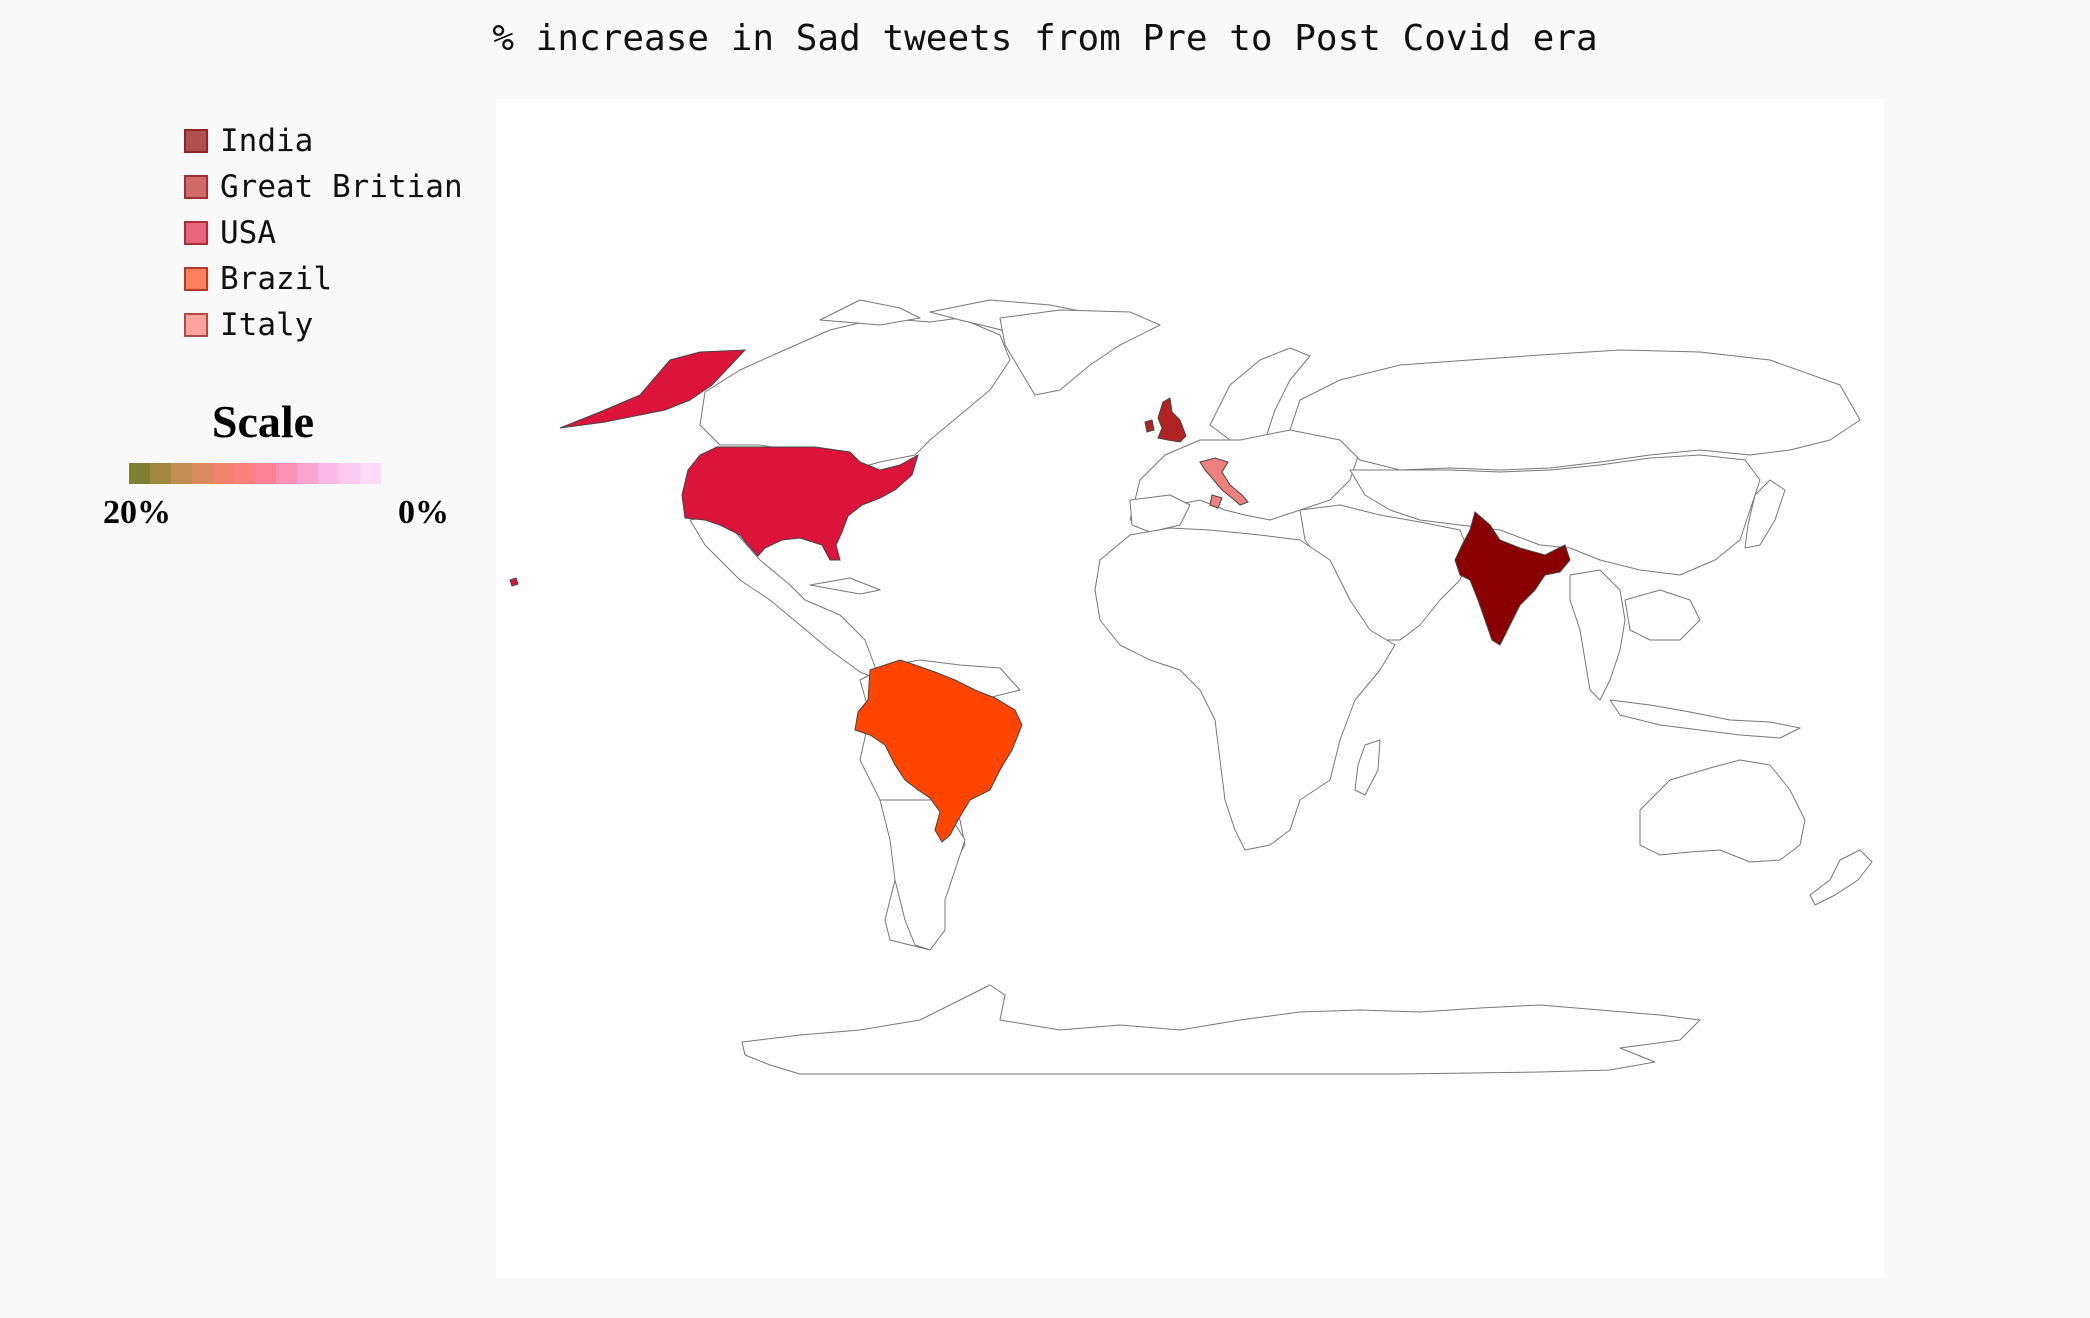 Image resolution: width=2090 pixels, height=1318 pixels. Describe the element at coordinates (137, 512) in the screenshot. I see `scale-max-label: 20%` at that location.